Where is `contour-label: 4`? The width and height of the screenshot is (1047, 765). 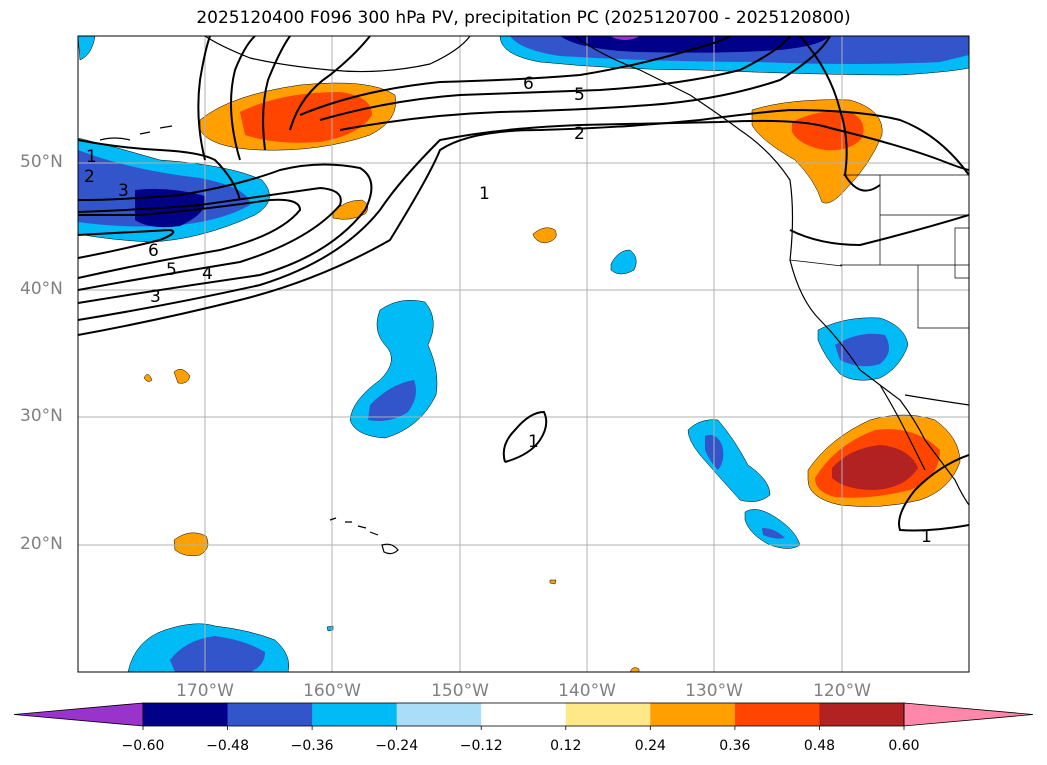
contour-label: 4 is located at coordinates (207, 274).